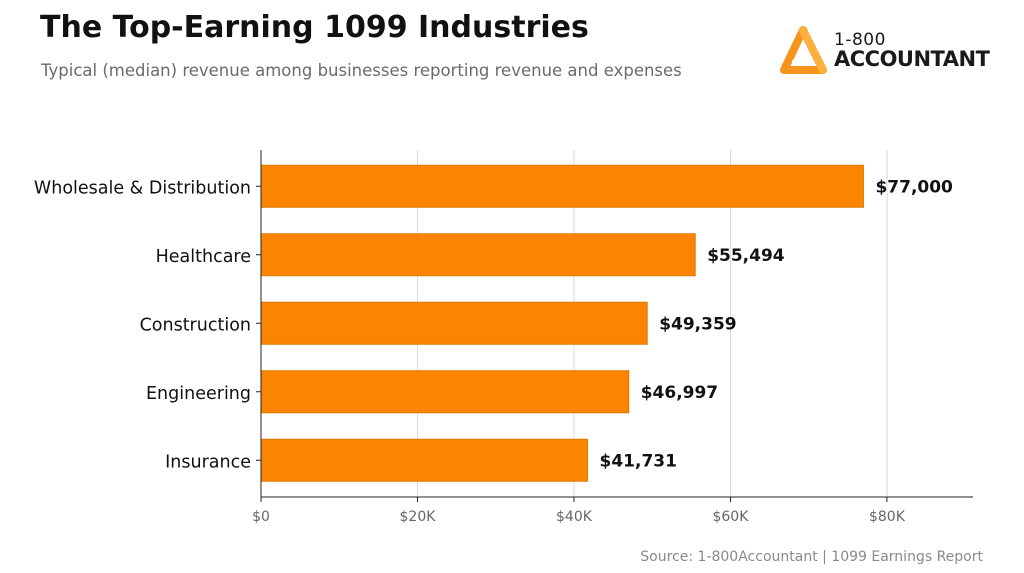 This screenshot has width=1024, height=573. I want to click on data-label: $77,000, so click(914, 187).